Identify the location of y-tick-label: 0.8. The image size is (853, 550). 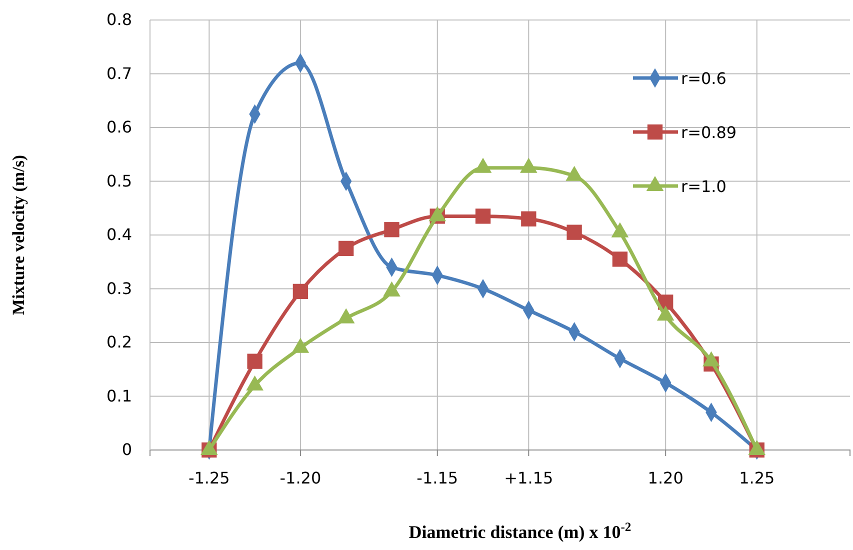
(119, 20).